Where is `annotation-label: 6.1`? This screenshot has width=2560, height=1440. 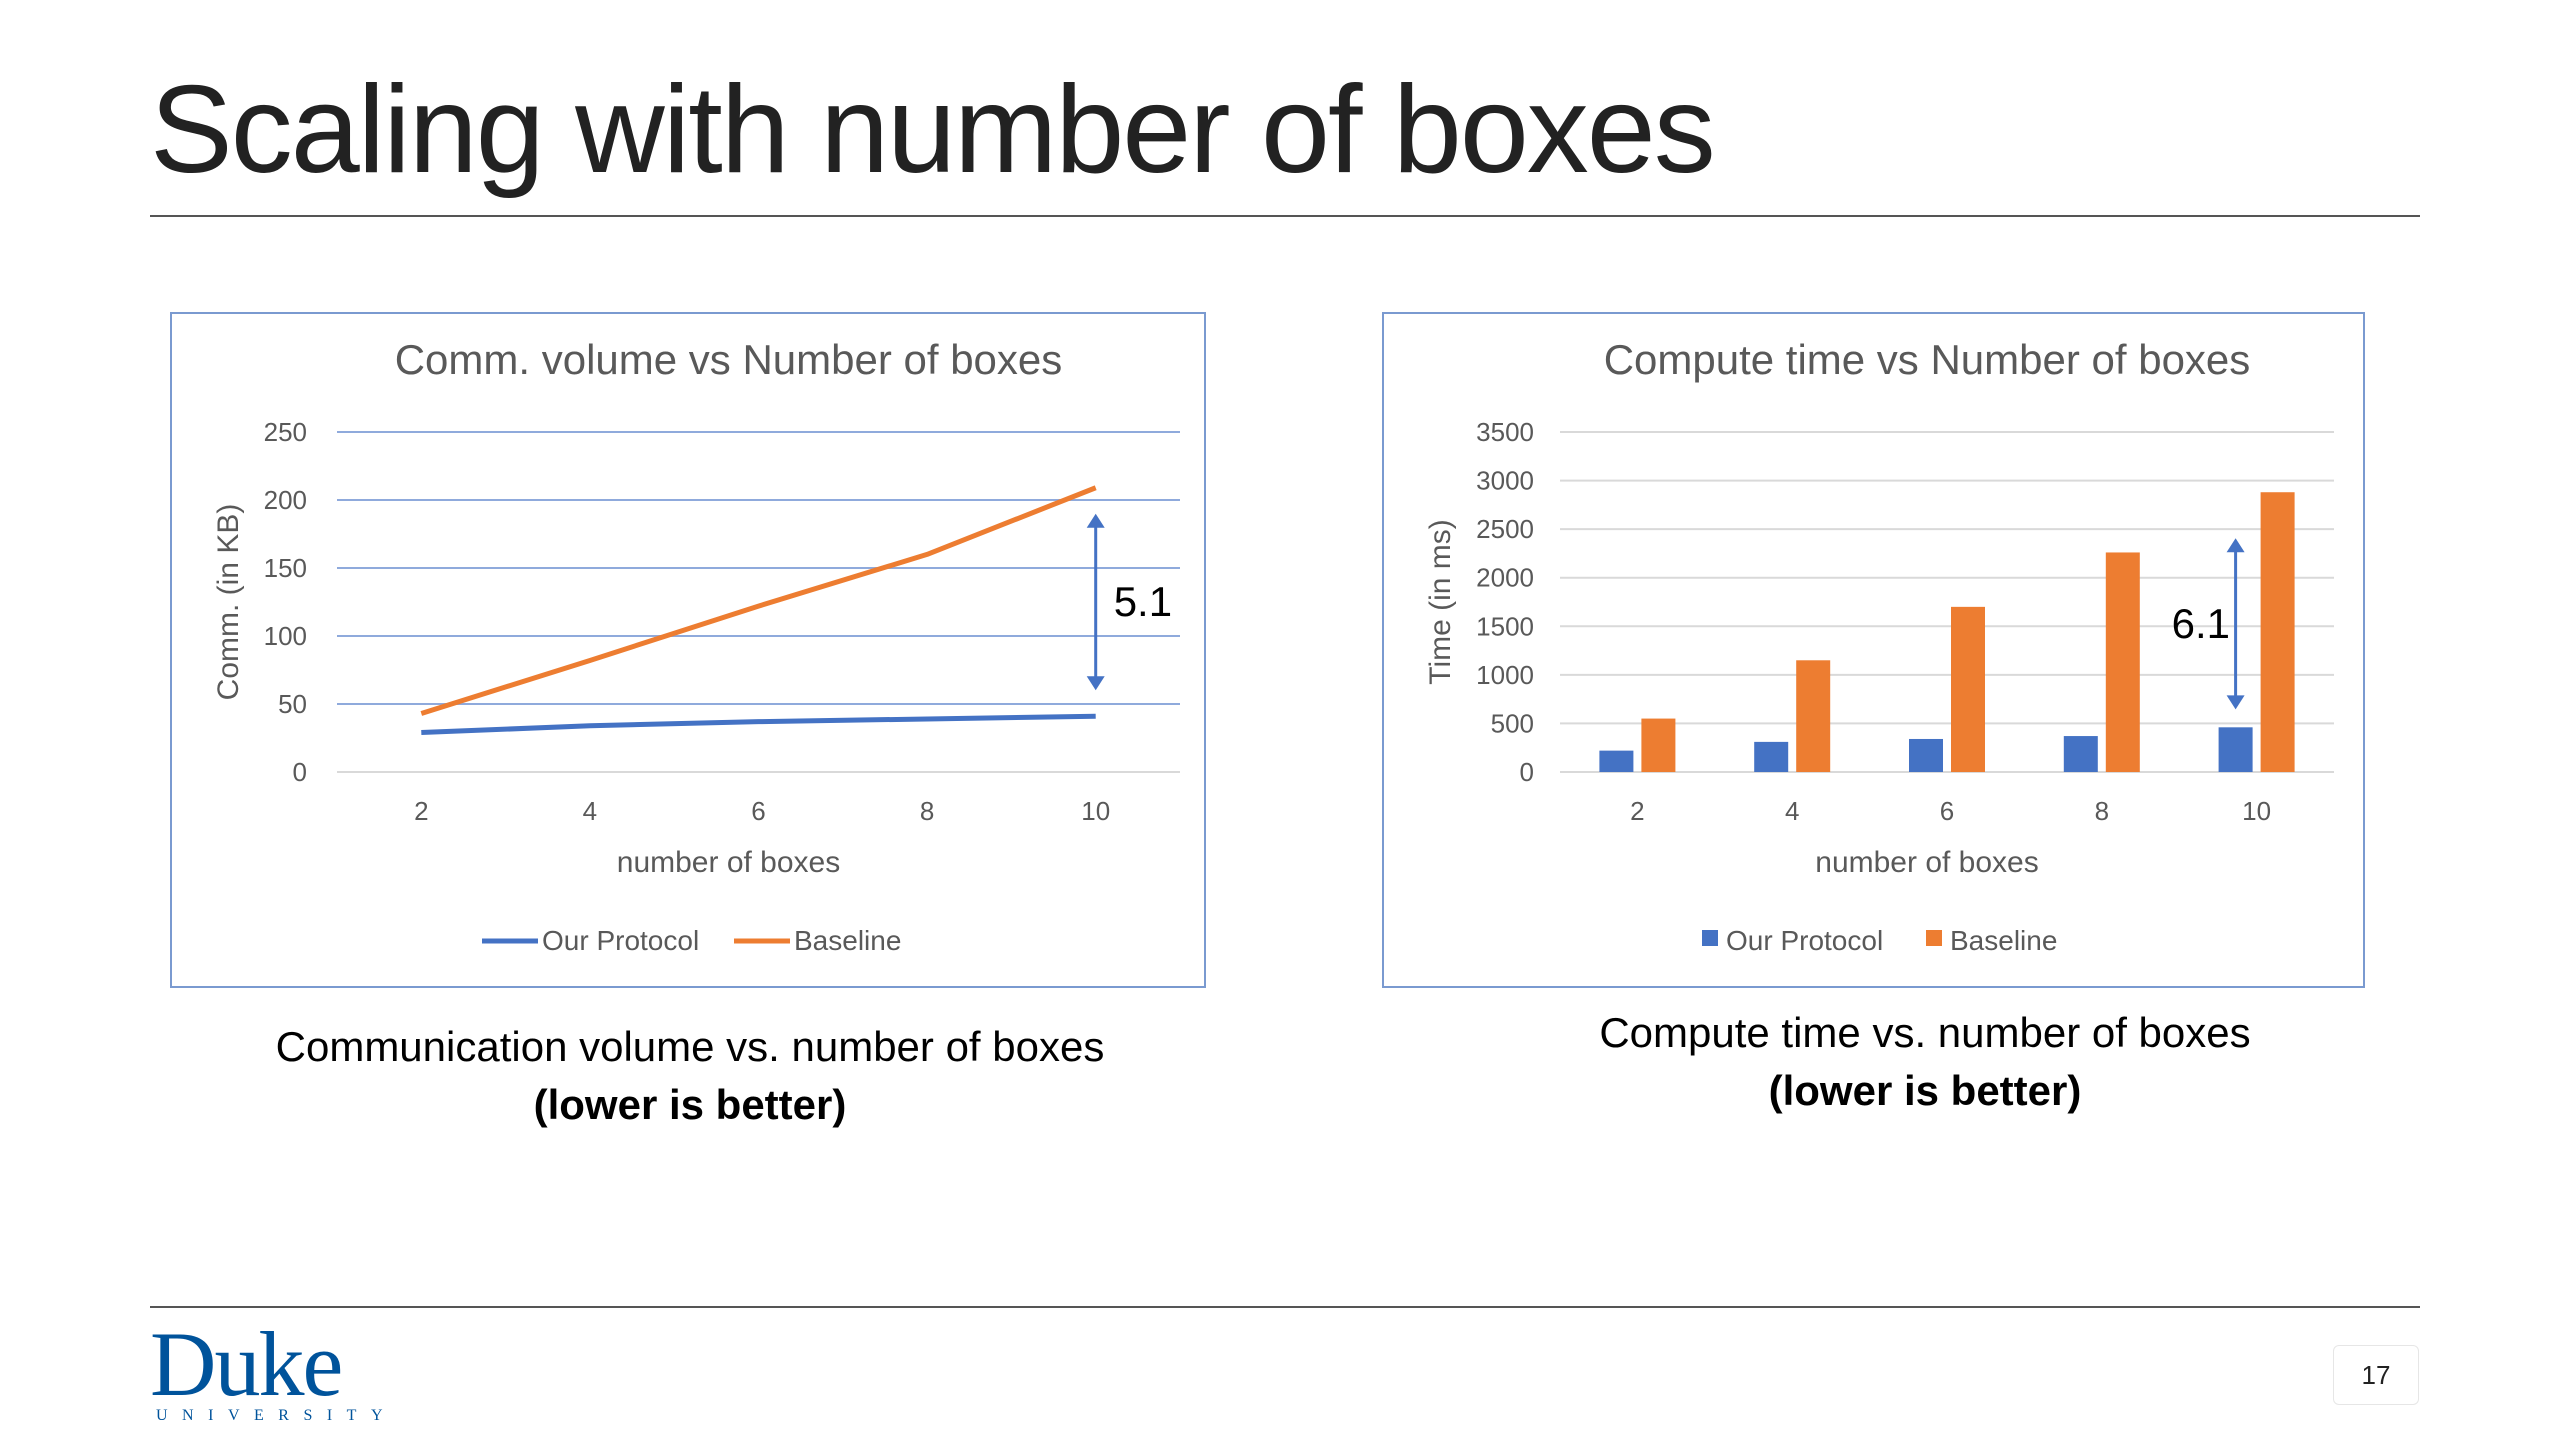 annotation-label: 6.1 is located at coordinates (2201, 623).